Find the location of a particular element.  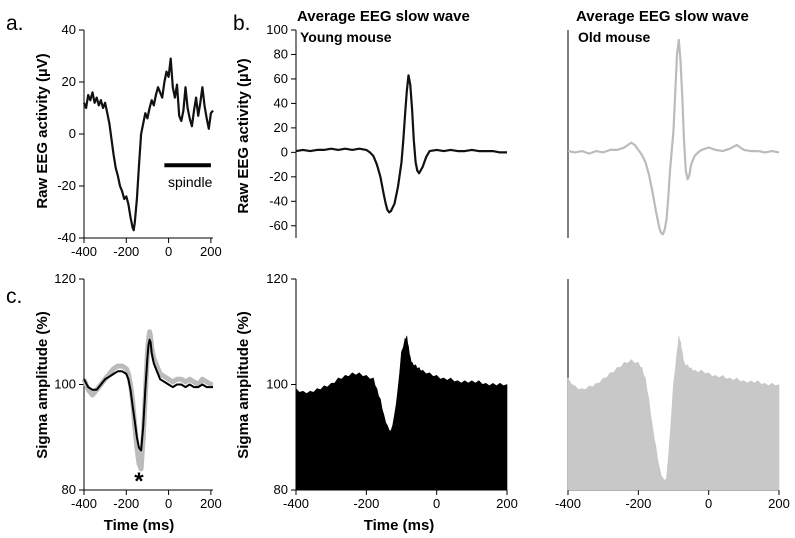

subtitle-old: Old mouse is located at coordinates (614, 37).